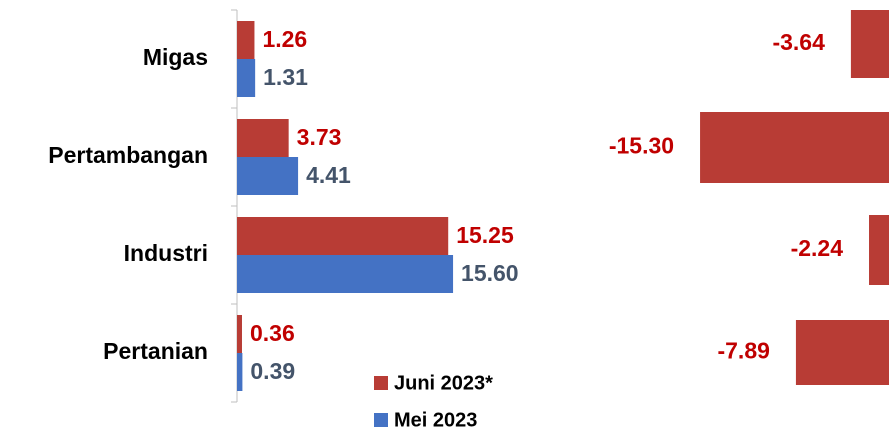 This screenshot has height=432, width=889. Describe the element at coordinates (285, 77) in the screenshot. I see `data-label: 1.31` at that location.